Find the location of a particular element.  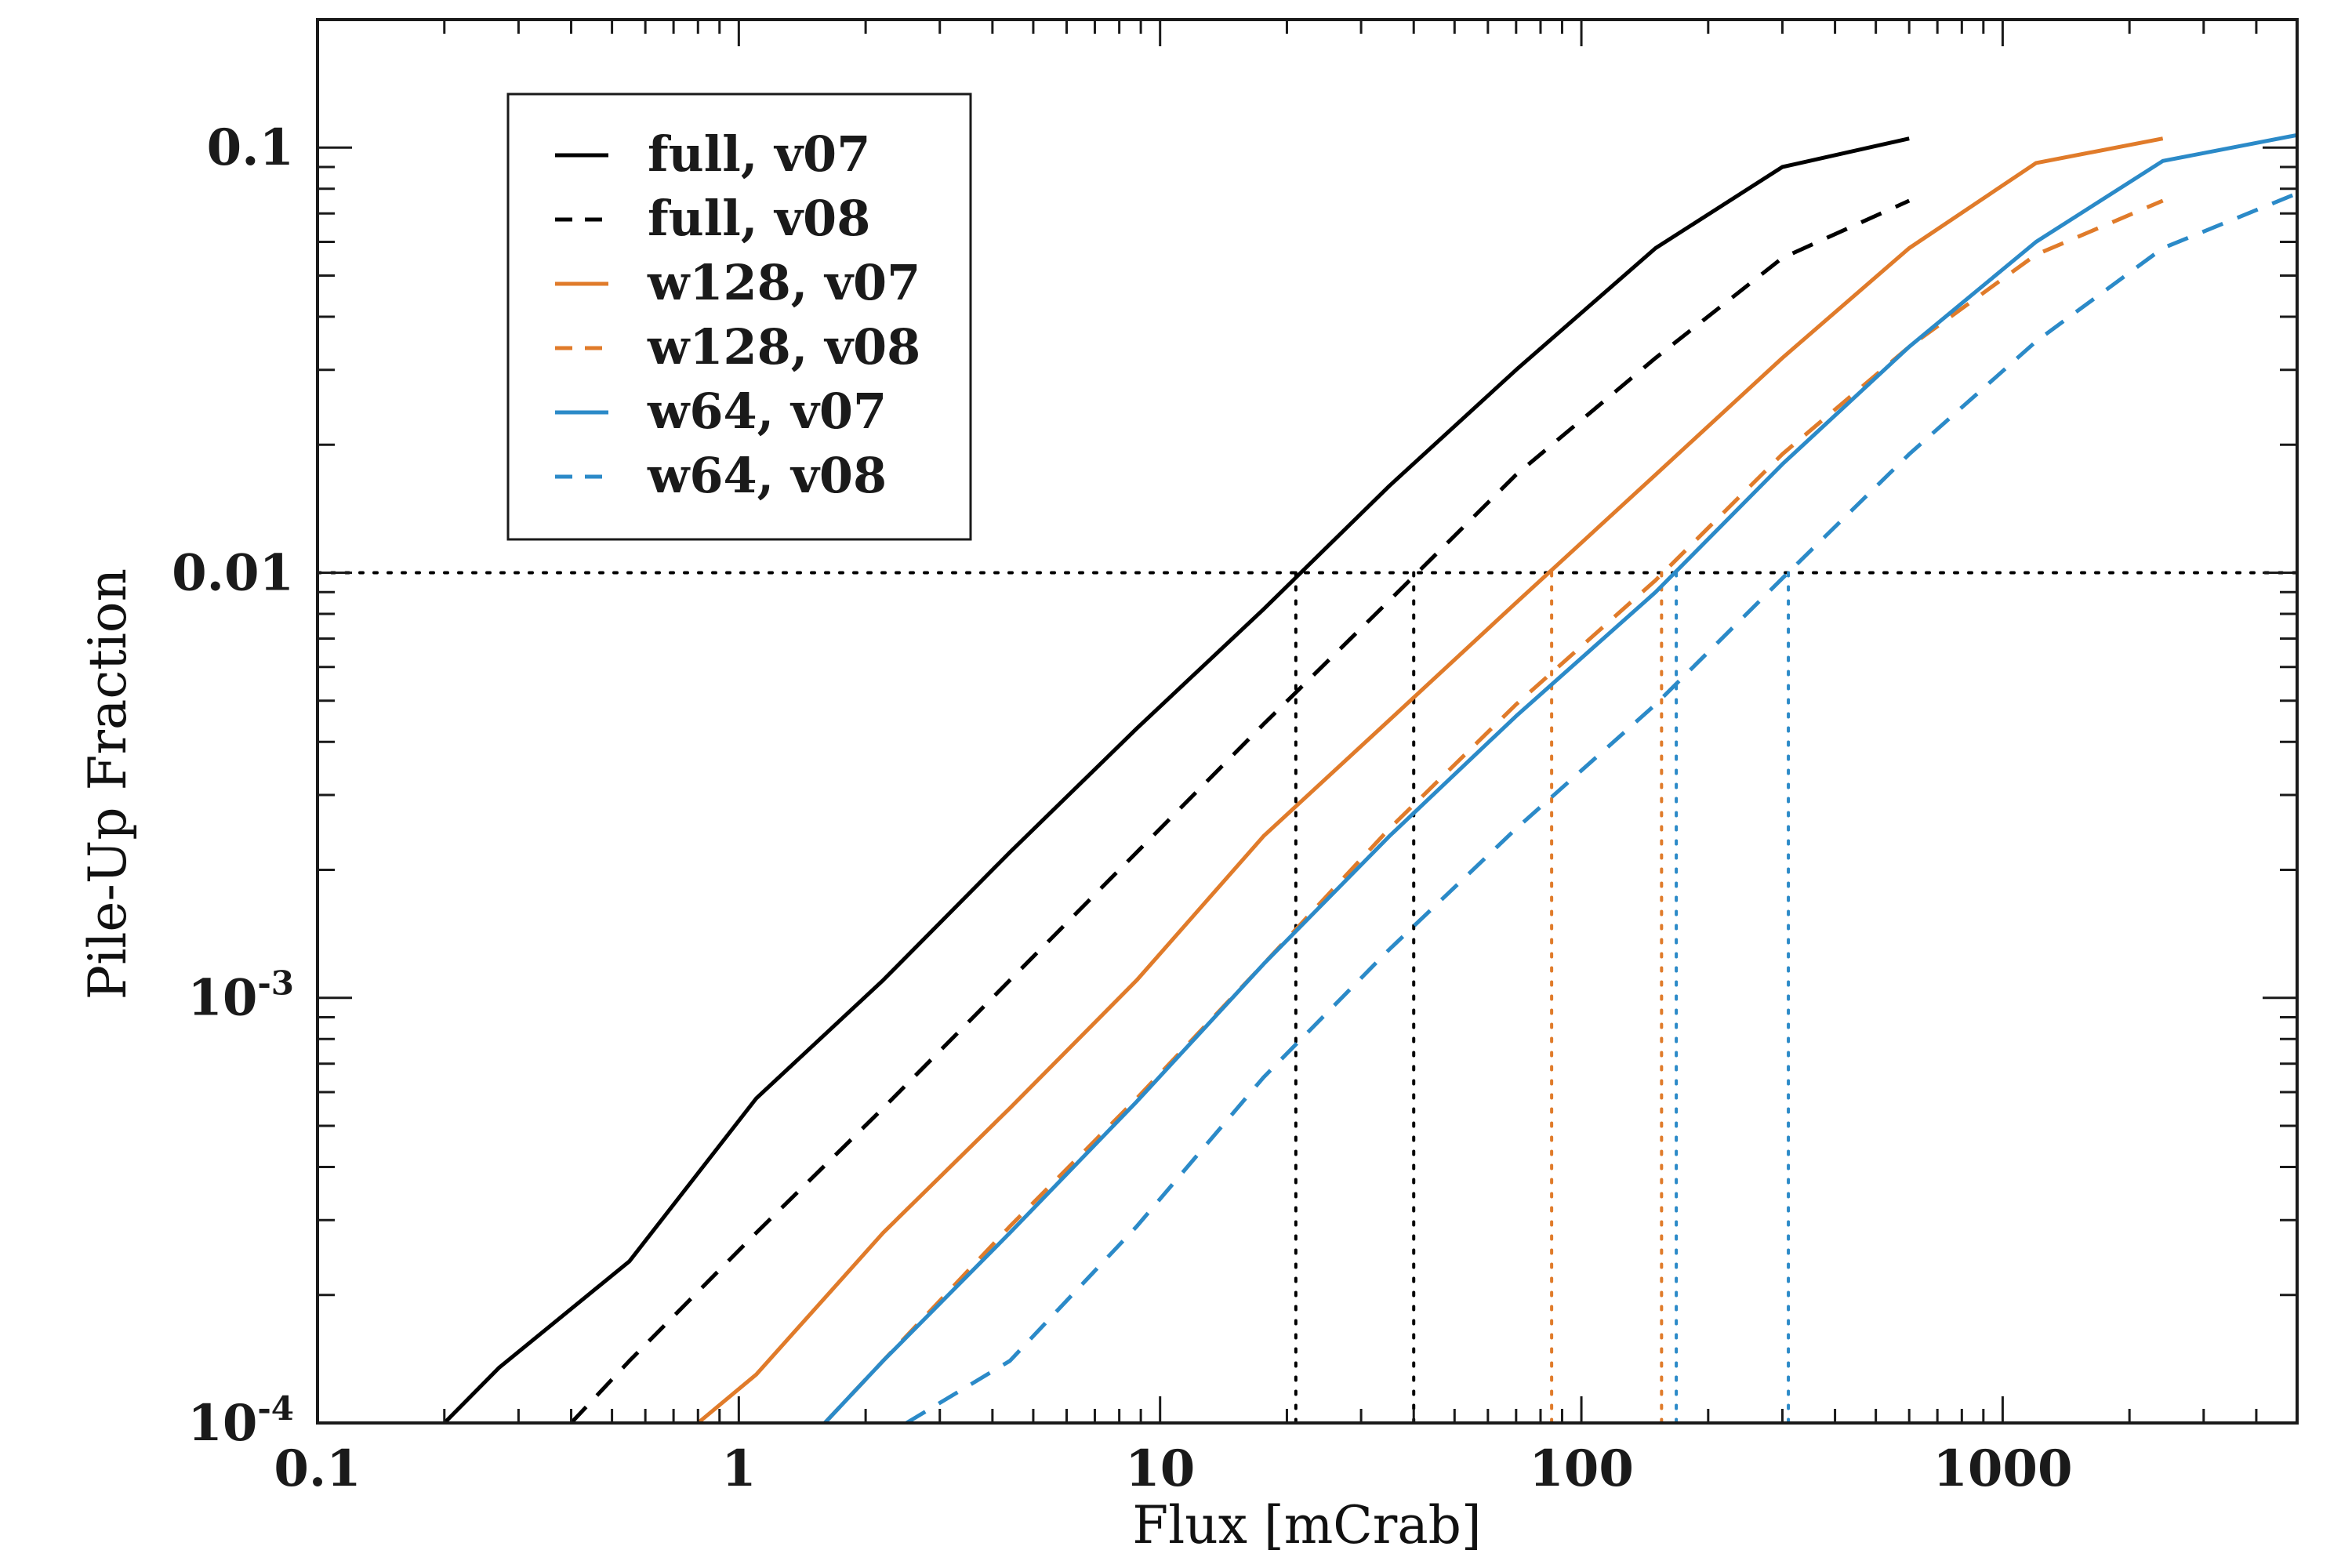

y-tick-label: 0.01 is located at coordinates (233, 572).